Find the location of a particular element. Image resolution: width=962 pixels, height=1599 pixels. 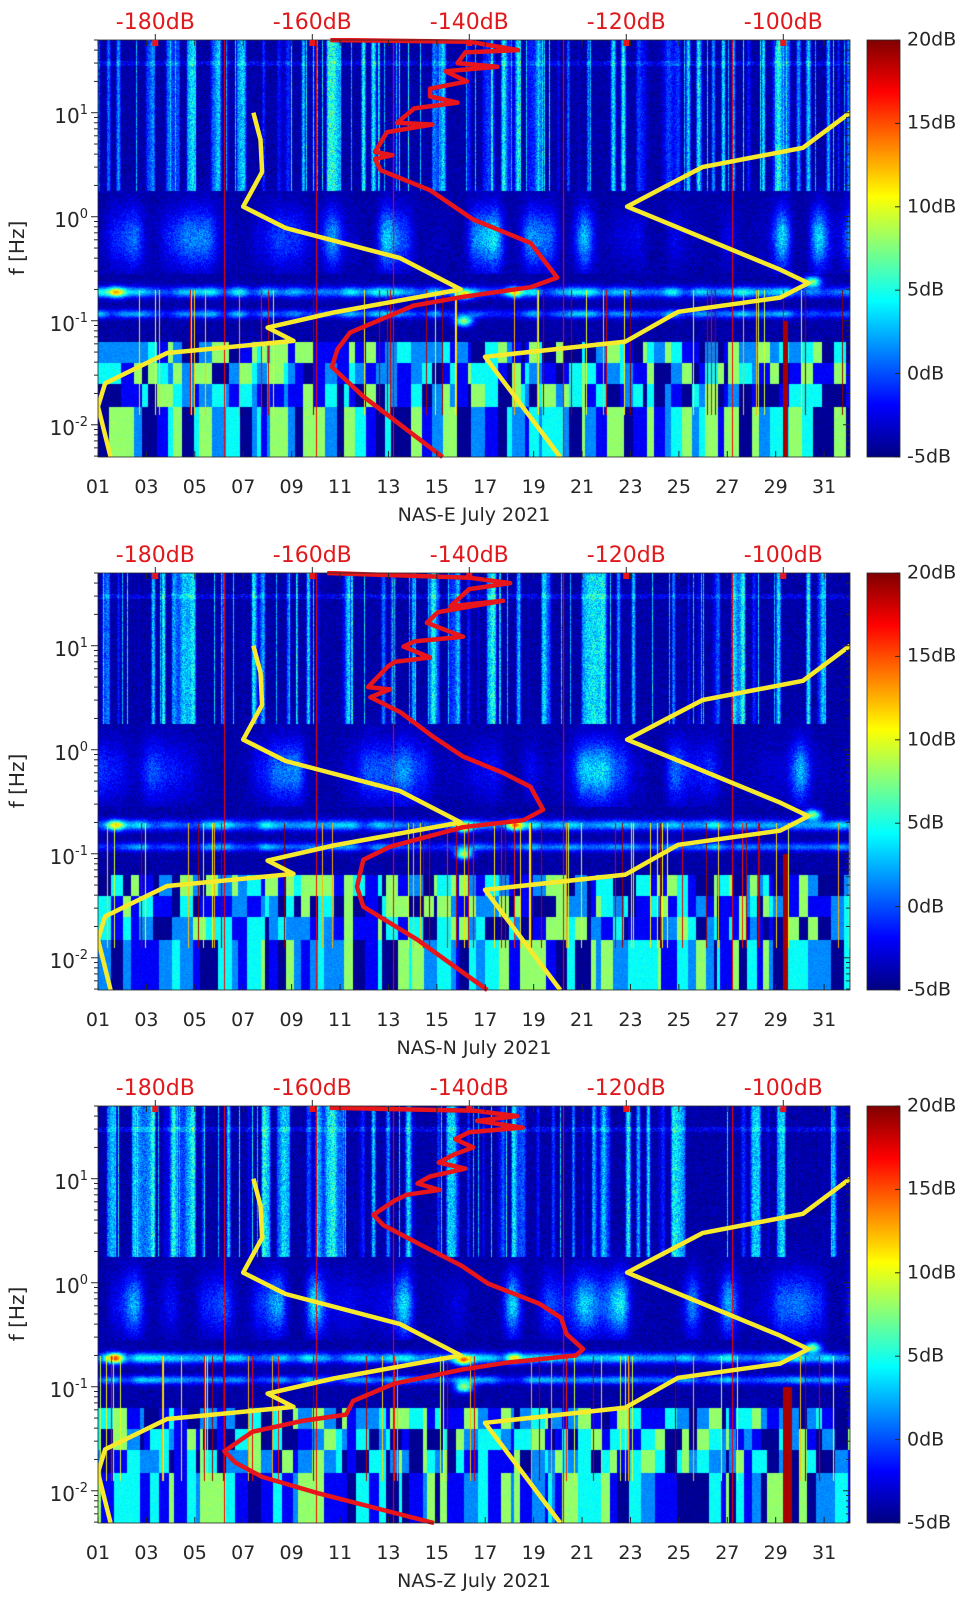

y-tick-label: 100 is located at coordinates (71, 219).